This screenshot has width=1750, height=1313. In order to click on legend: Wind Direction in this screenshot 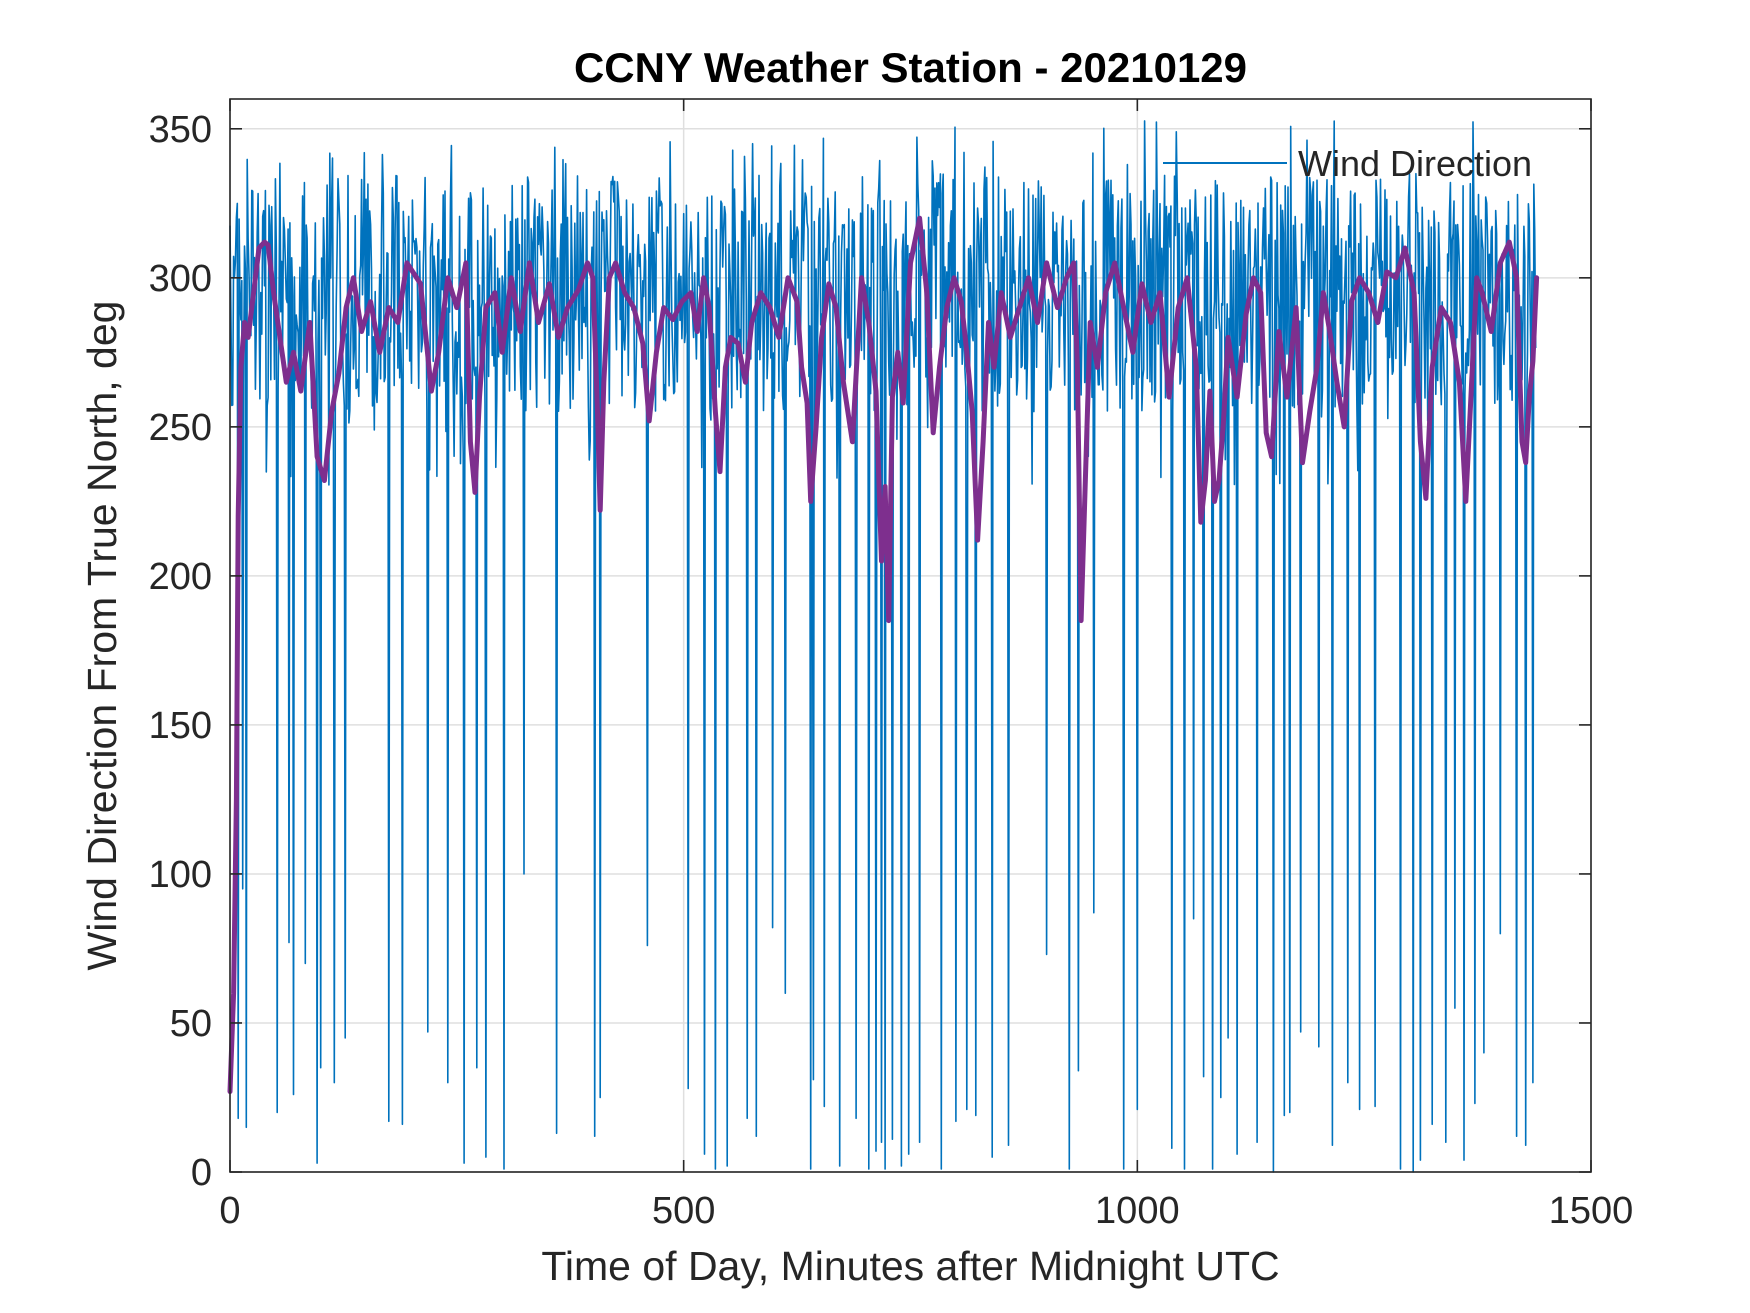, I will do `click(1347, 163)`.